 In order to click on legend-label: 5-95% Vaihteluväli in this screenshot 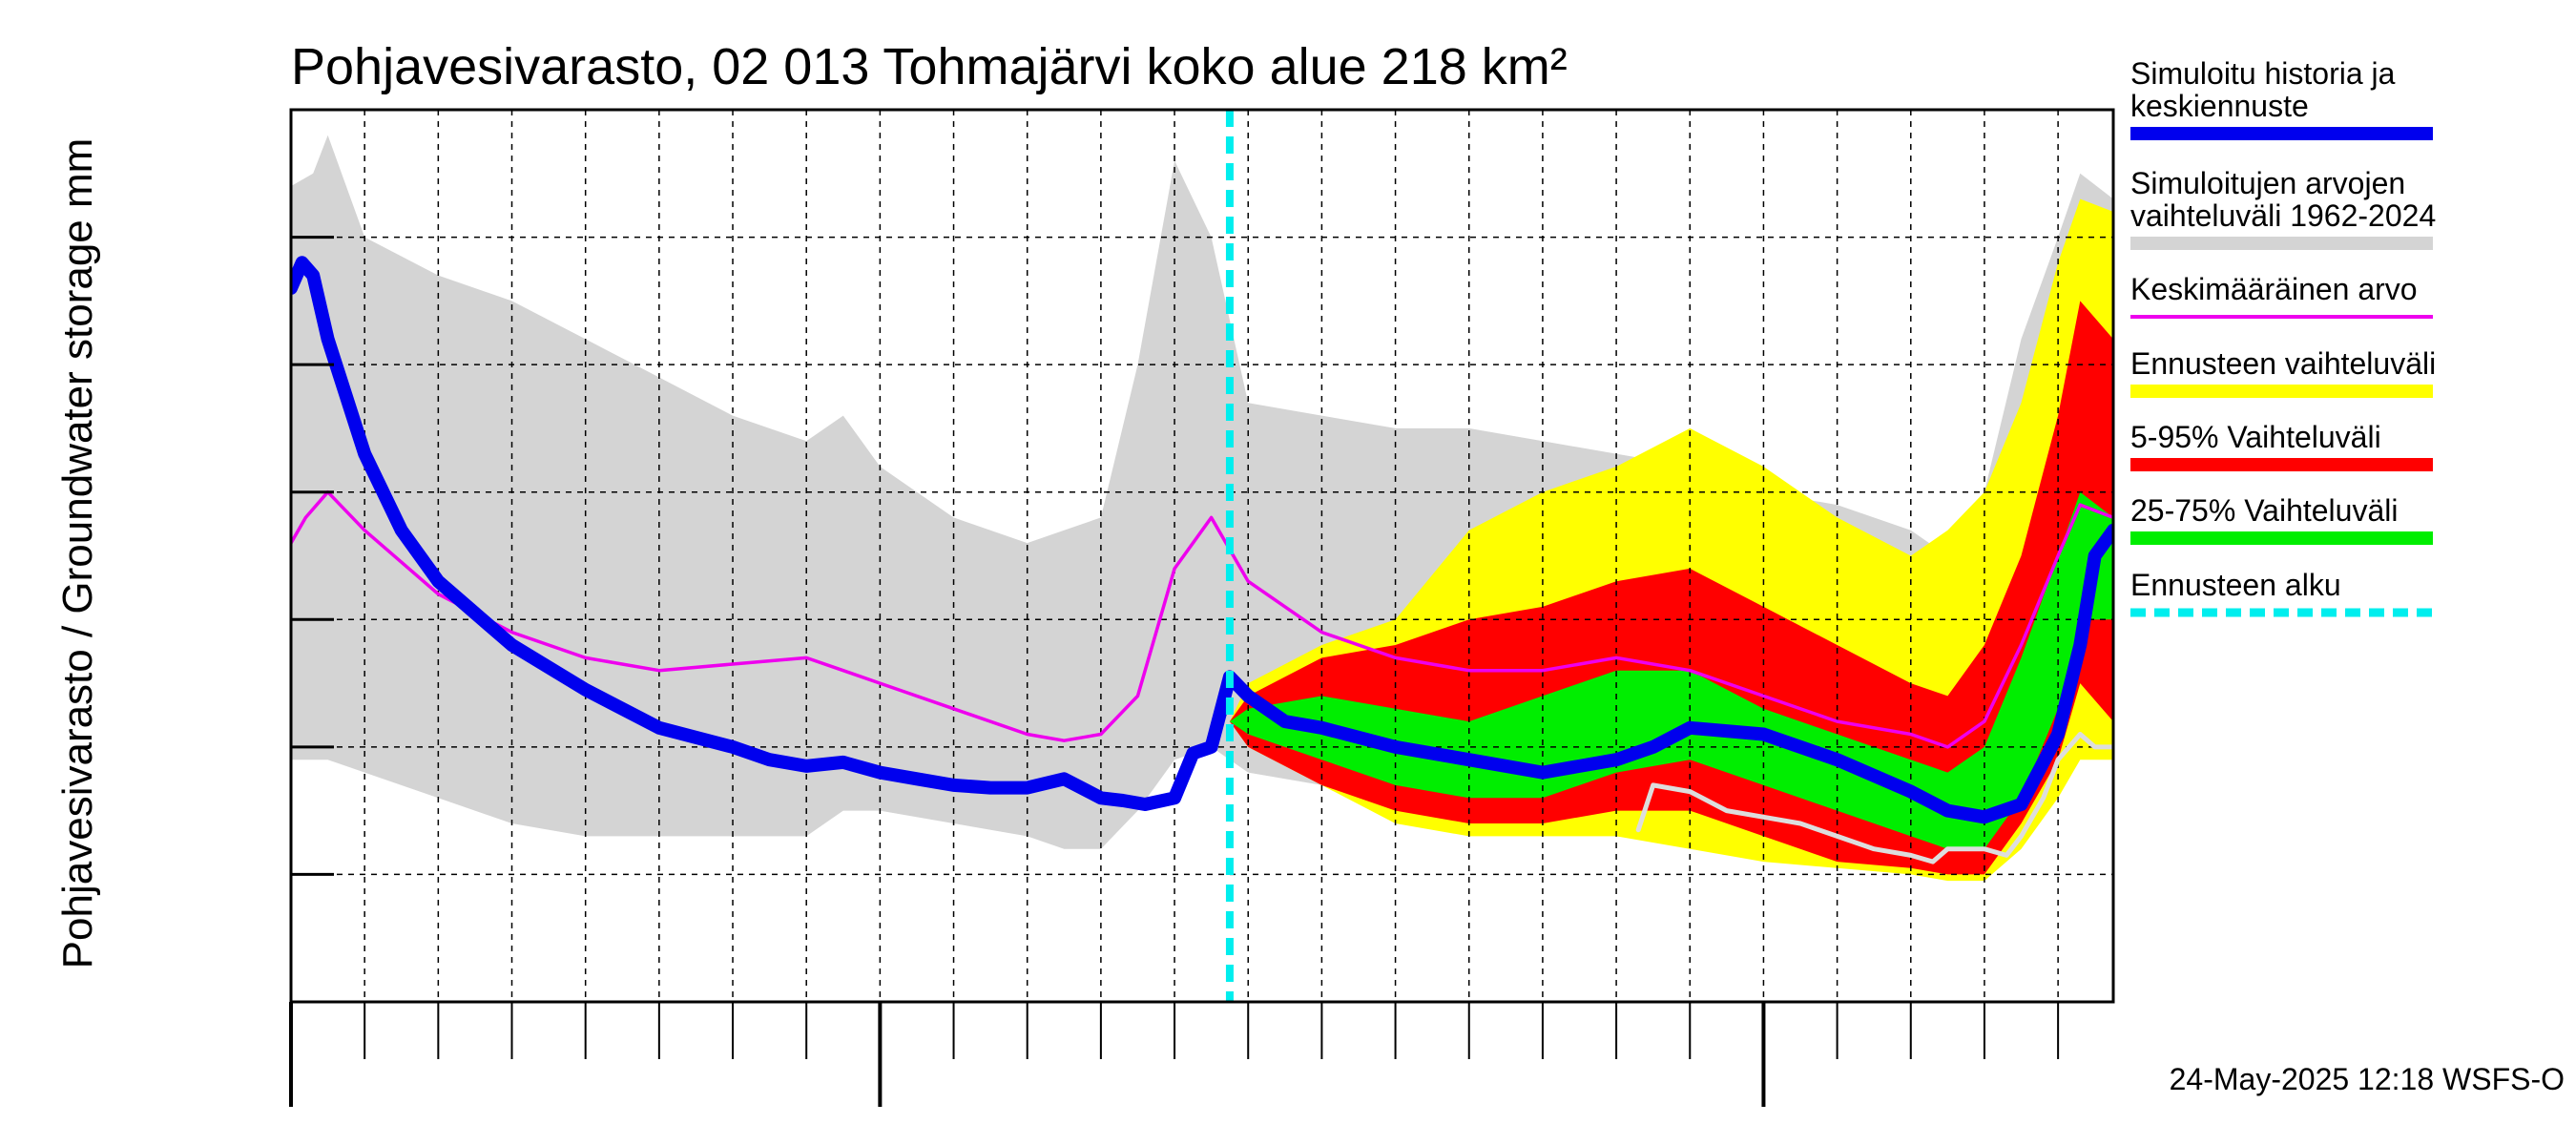, I will do `click(2255, 437)`.